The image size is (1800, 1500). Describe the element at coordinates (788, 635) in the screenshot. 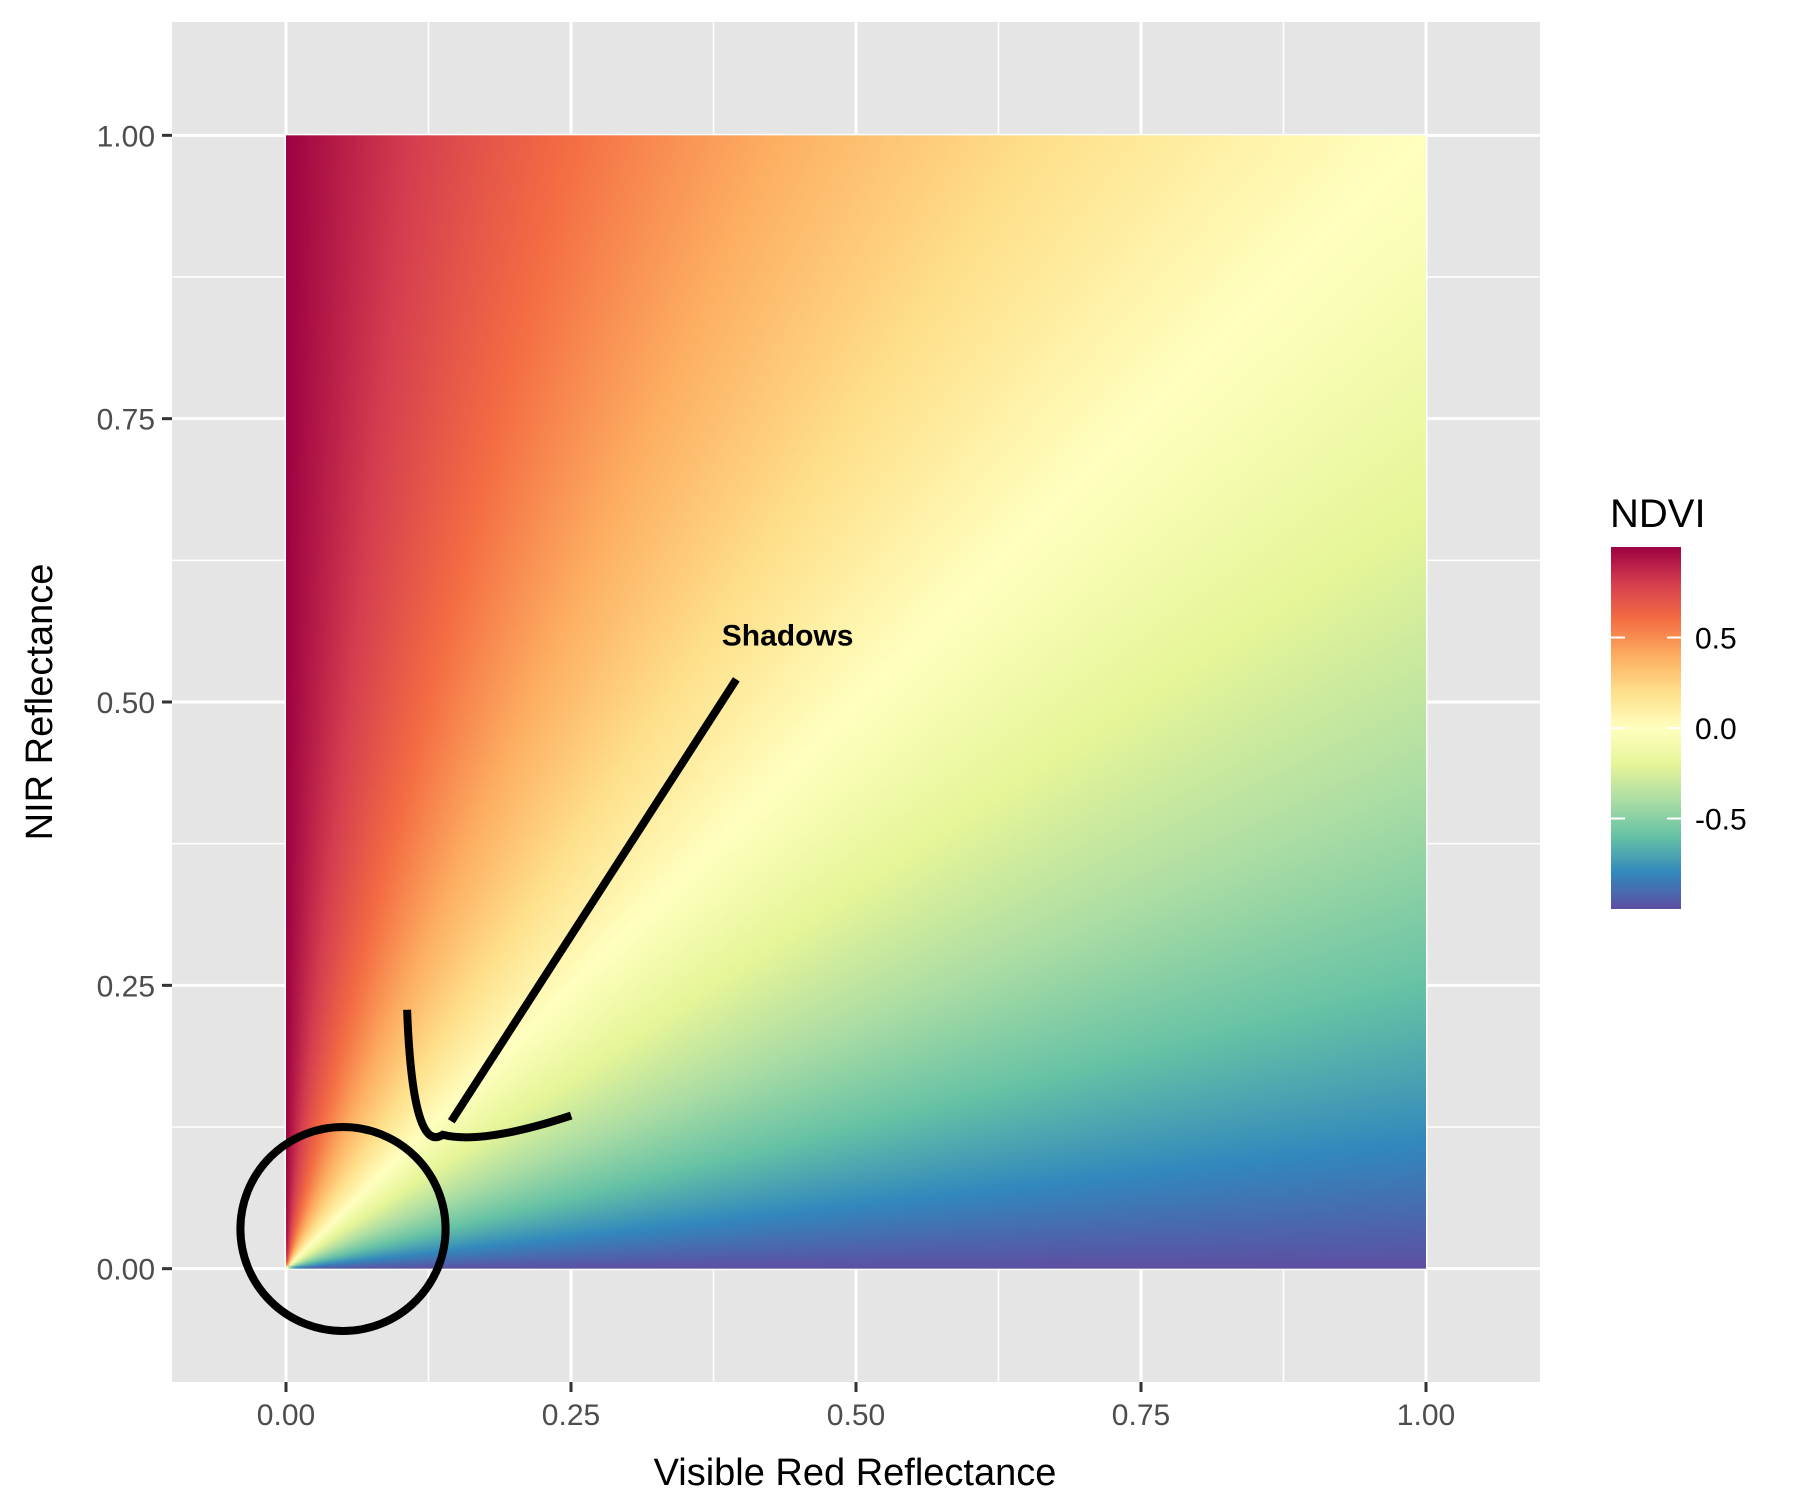

I see `annotation-shadows: Shadows` at that location.